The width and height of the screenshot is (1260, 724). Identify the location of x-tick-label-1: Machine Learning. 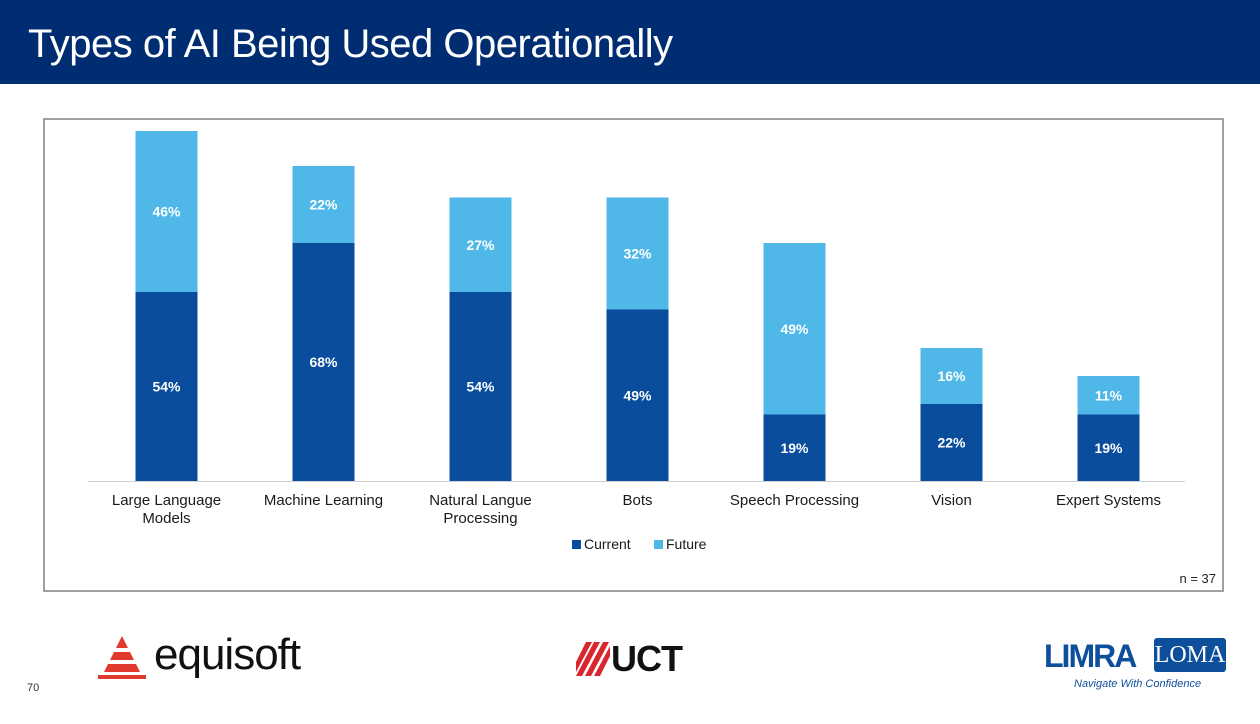
(323, 500).